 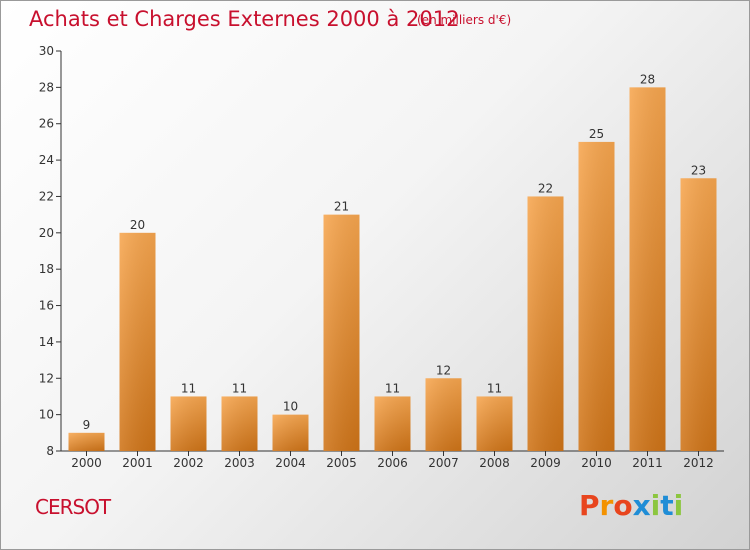 What do you see at coordinates (87, 425) in the screenshot?
I see `data-label: 9` at bounding box center [87, 425].